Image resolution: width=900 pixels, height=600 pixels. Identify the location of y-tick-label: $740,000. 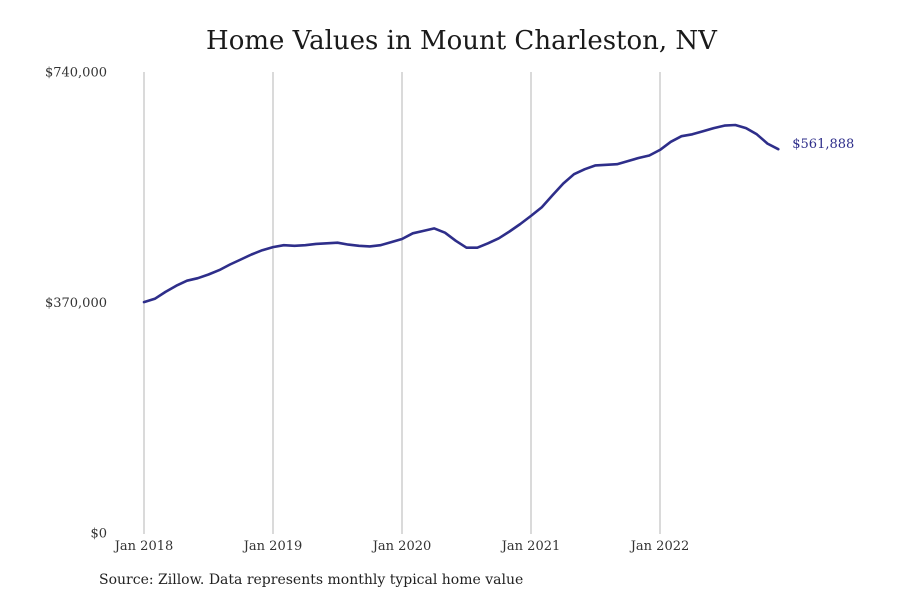
(76, 73).